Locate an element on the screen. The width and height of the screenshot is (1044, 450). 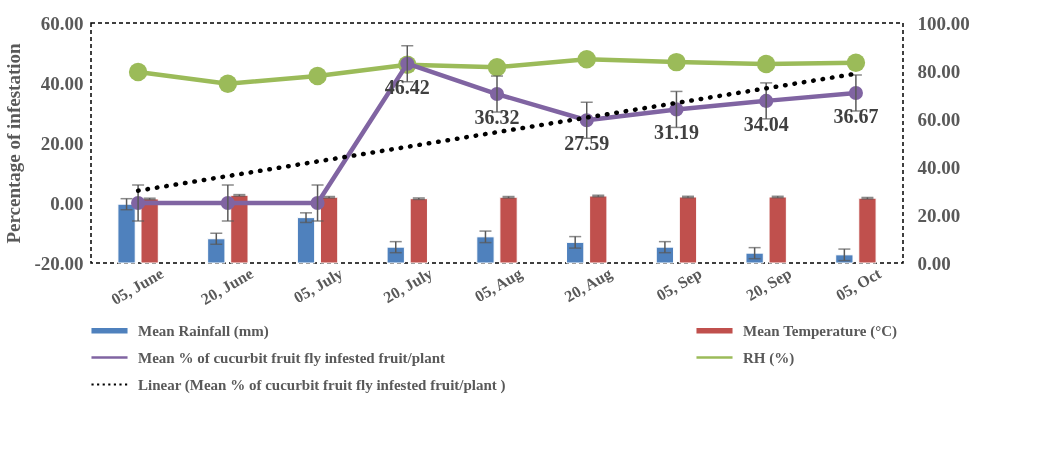
legend-label: Mean Rainfall (mm) is located at coordinates (203, 331).